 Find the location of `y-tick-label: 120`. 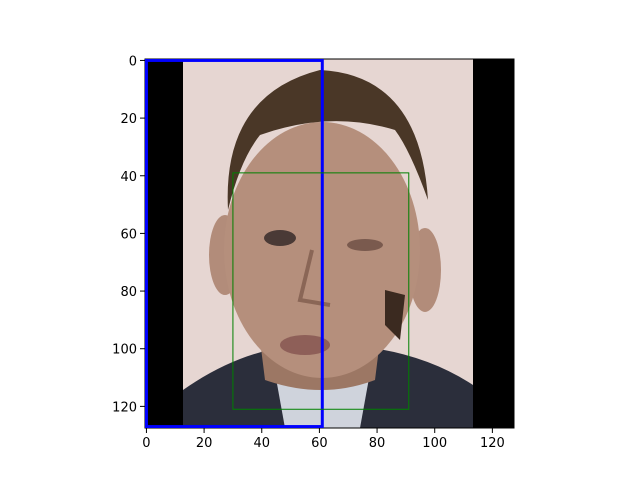

y-tick-label: 120 is located at coordinates (124, 407).